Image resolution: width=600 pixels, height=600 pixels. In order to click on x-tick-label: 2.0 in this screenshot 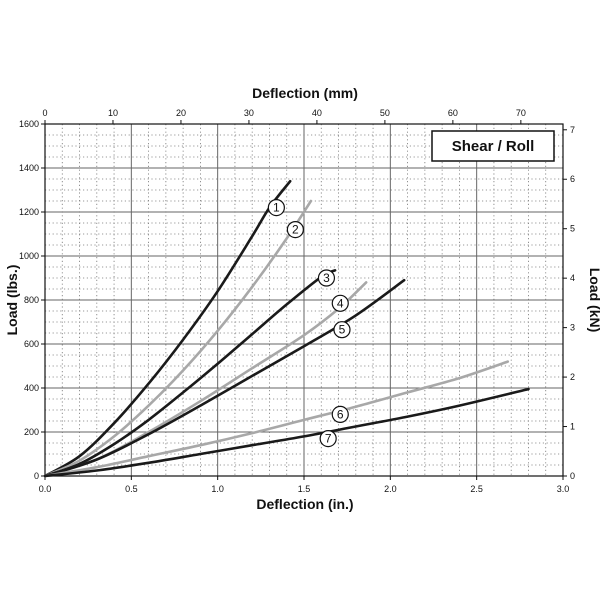, I will do `click(390, 489)`.